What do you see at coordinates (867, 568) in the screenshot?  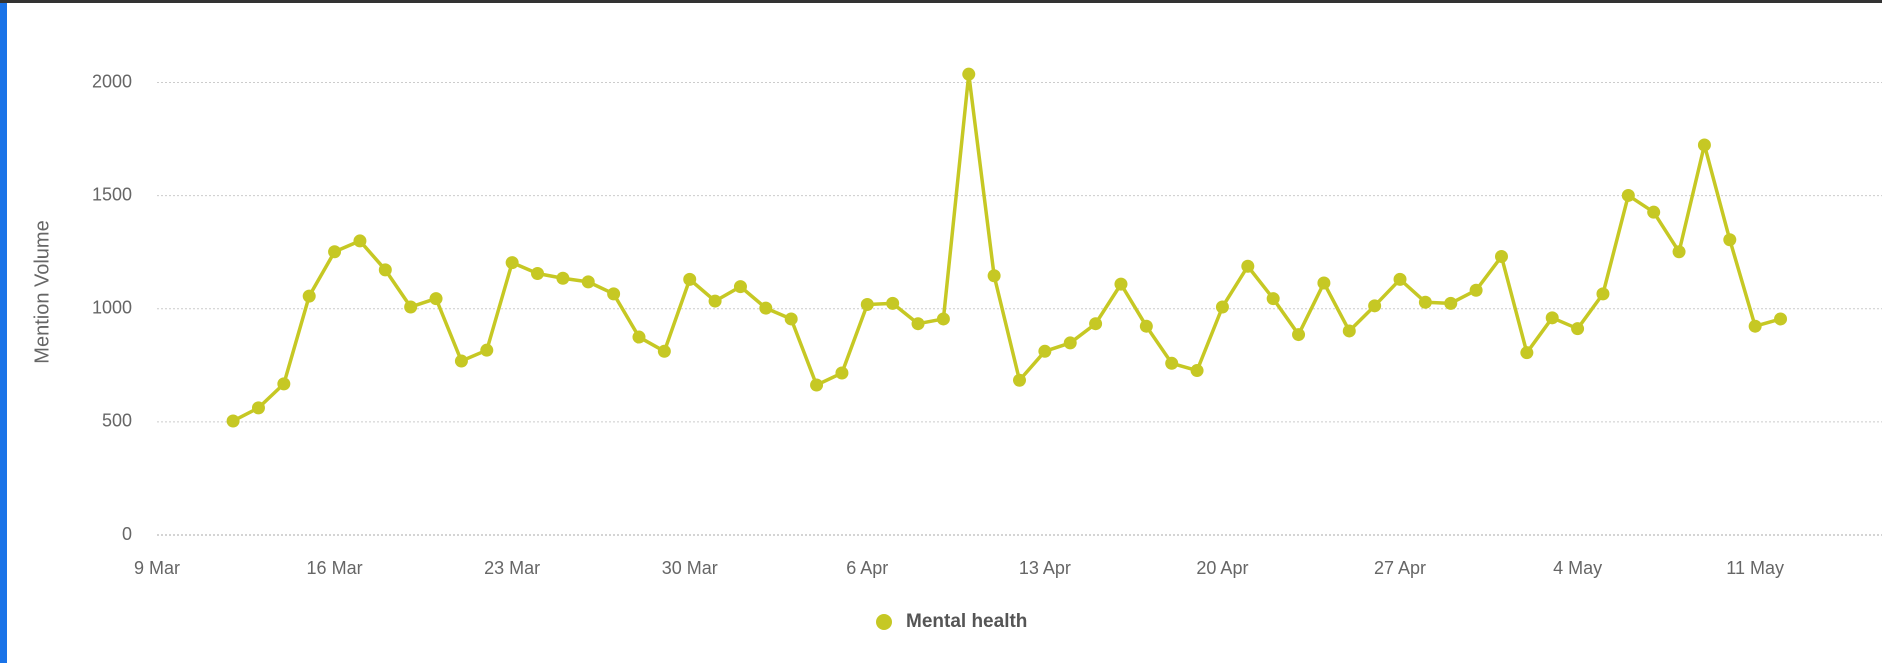 I see `x-tick-label: 6 Apr` at bounding box center [867, 568].